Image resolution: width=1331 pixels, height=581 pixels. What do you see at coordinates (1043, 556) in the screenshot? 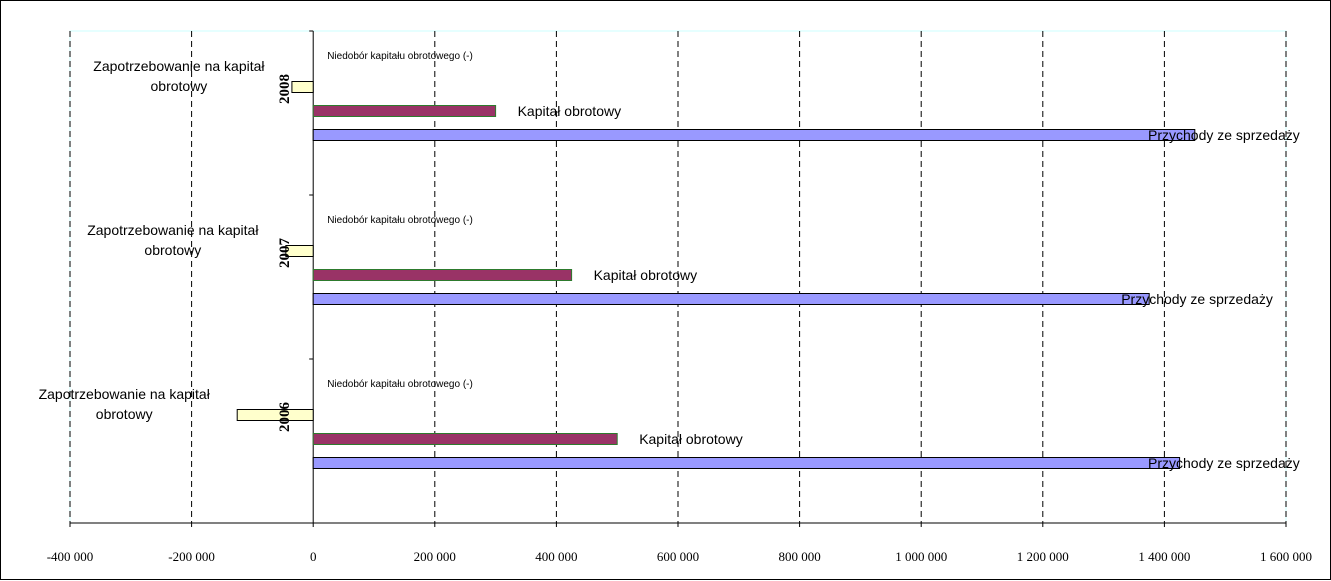
I see `x-tick-label: 1 200 000` at bounding box center [1043, 556].